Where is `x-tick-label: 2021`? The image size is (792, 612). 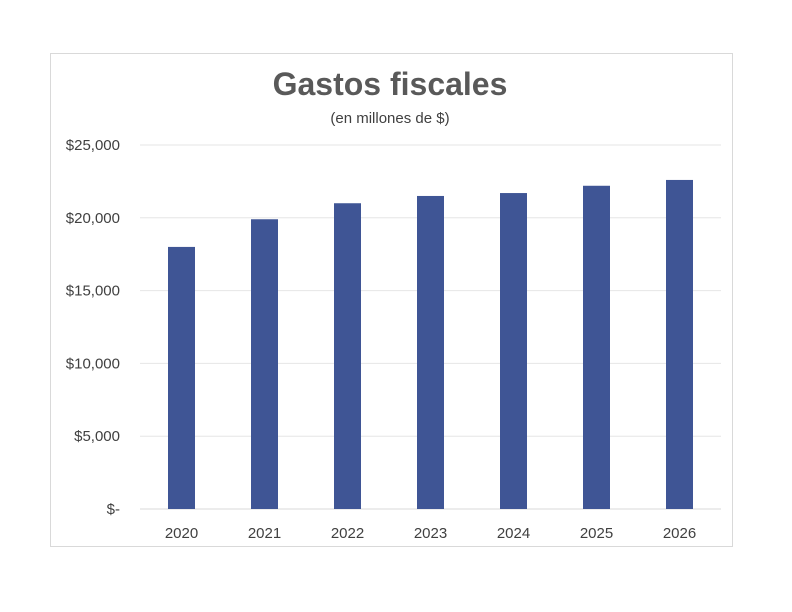 x-tick-label: 2021 is located at coordinates (264, 533).